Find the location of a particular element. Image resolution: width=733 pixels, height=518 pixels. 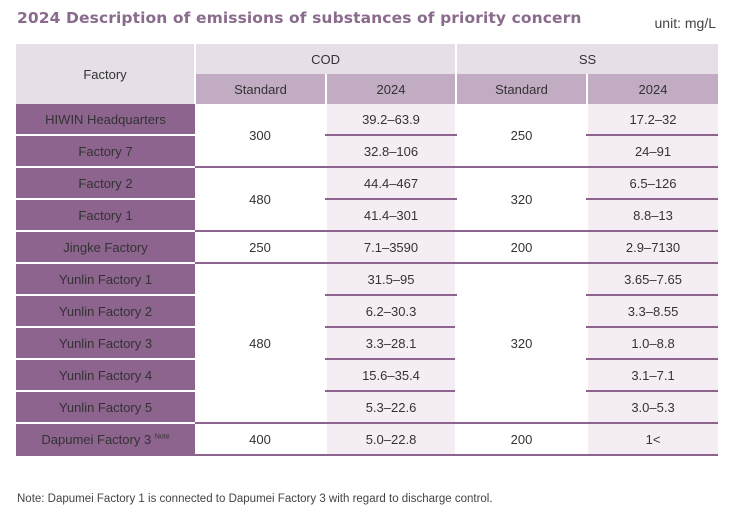

ss-standard: 250 is located at coordinates (521, 136).